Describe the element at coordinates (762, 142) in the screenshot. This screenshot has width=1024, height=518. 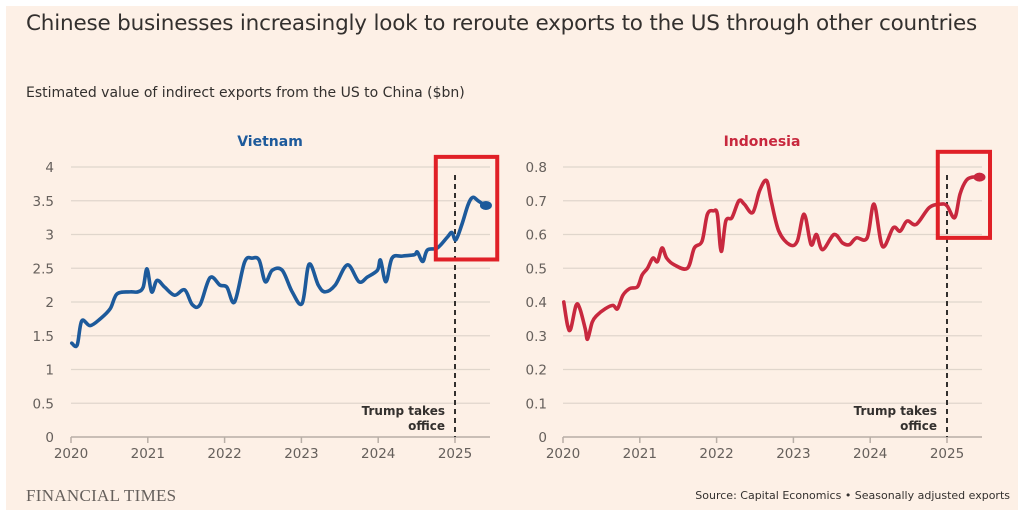
I see `indonesia-panel-title: Indonesia` at that location.